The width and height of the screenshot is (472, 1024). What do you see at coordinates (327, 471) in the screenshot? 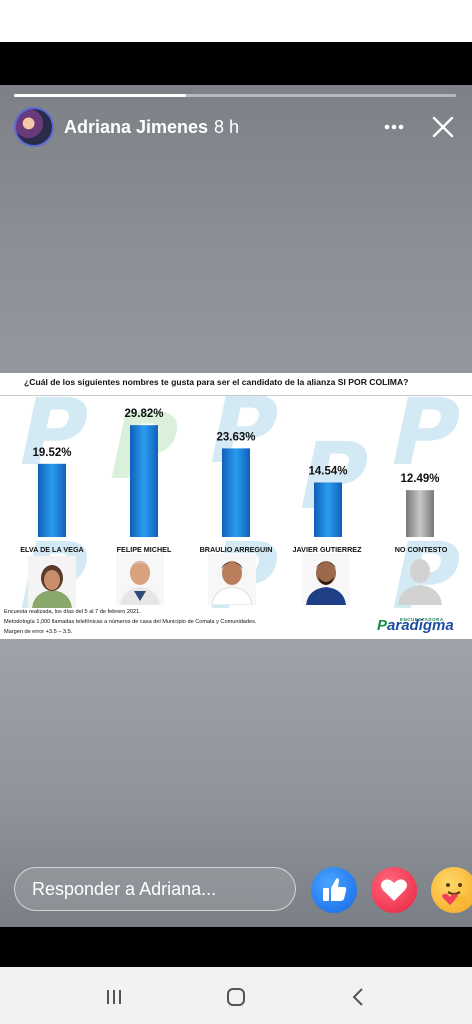
I see `bar-value-label: 14.54%` at bounding box center [327, 471].